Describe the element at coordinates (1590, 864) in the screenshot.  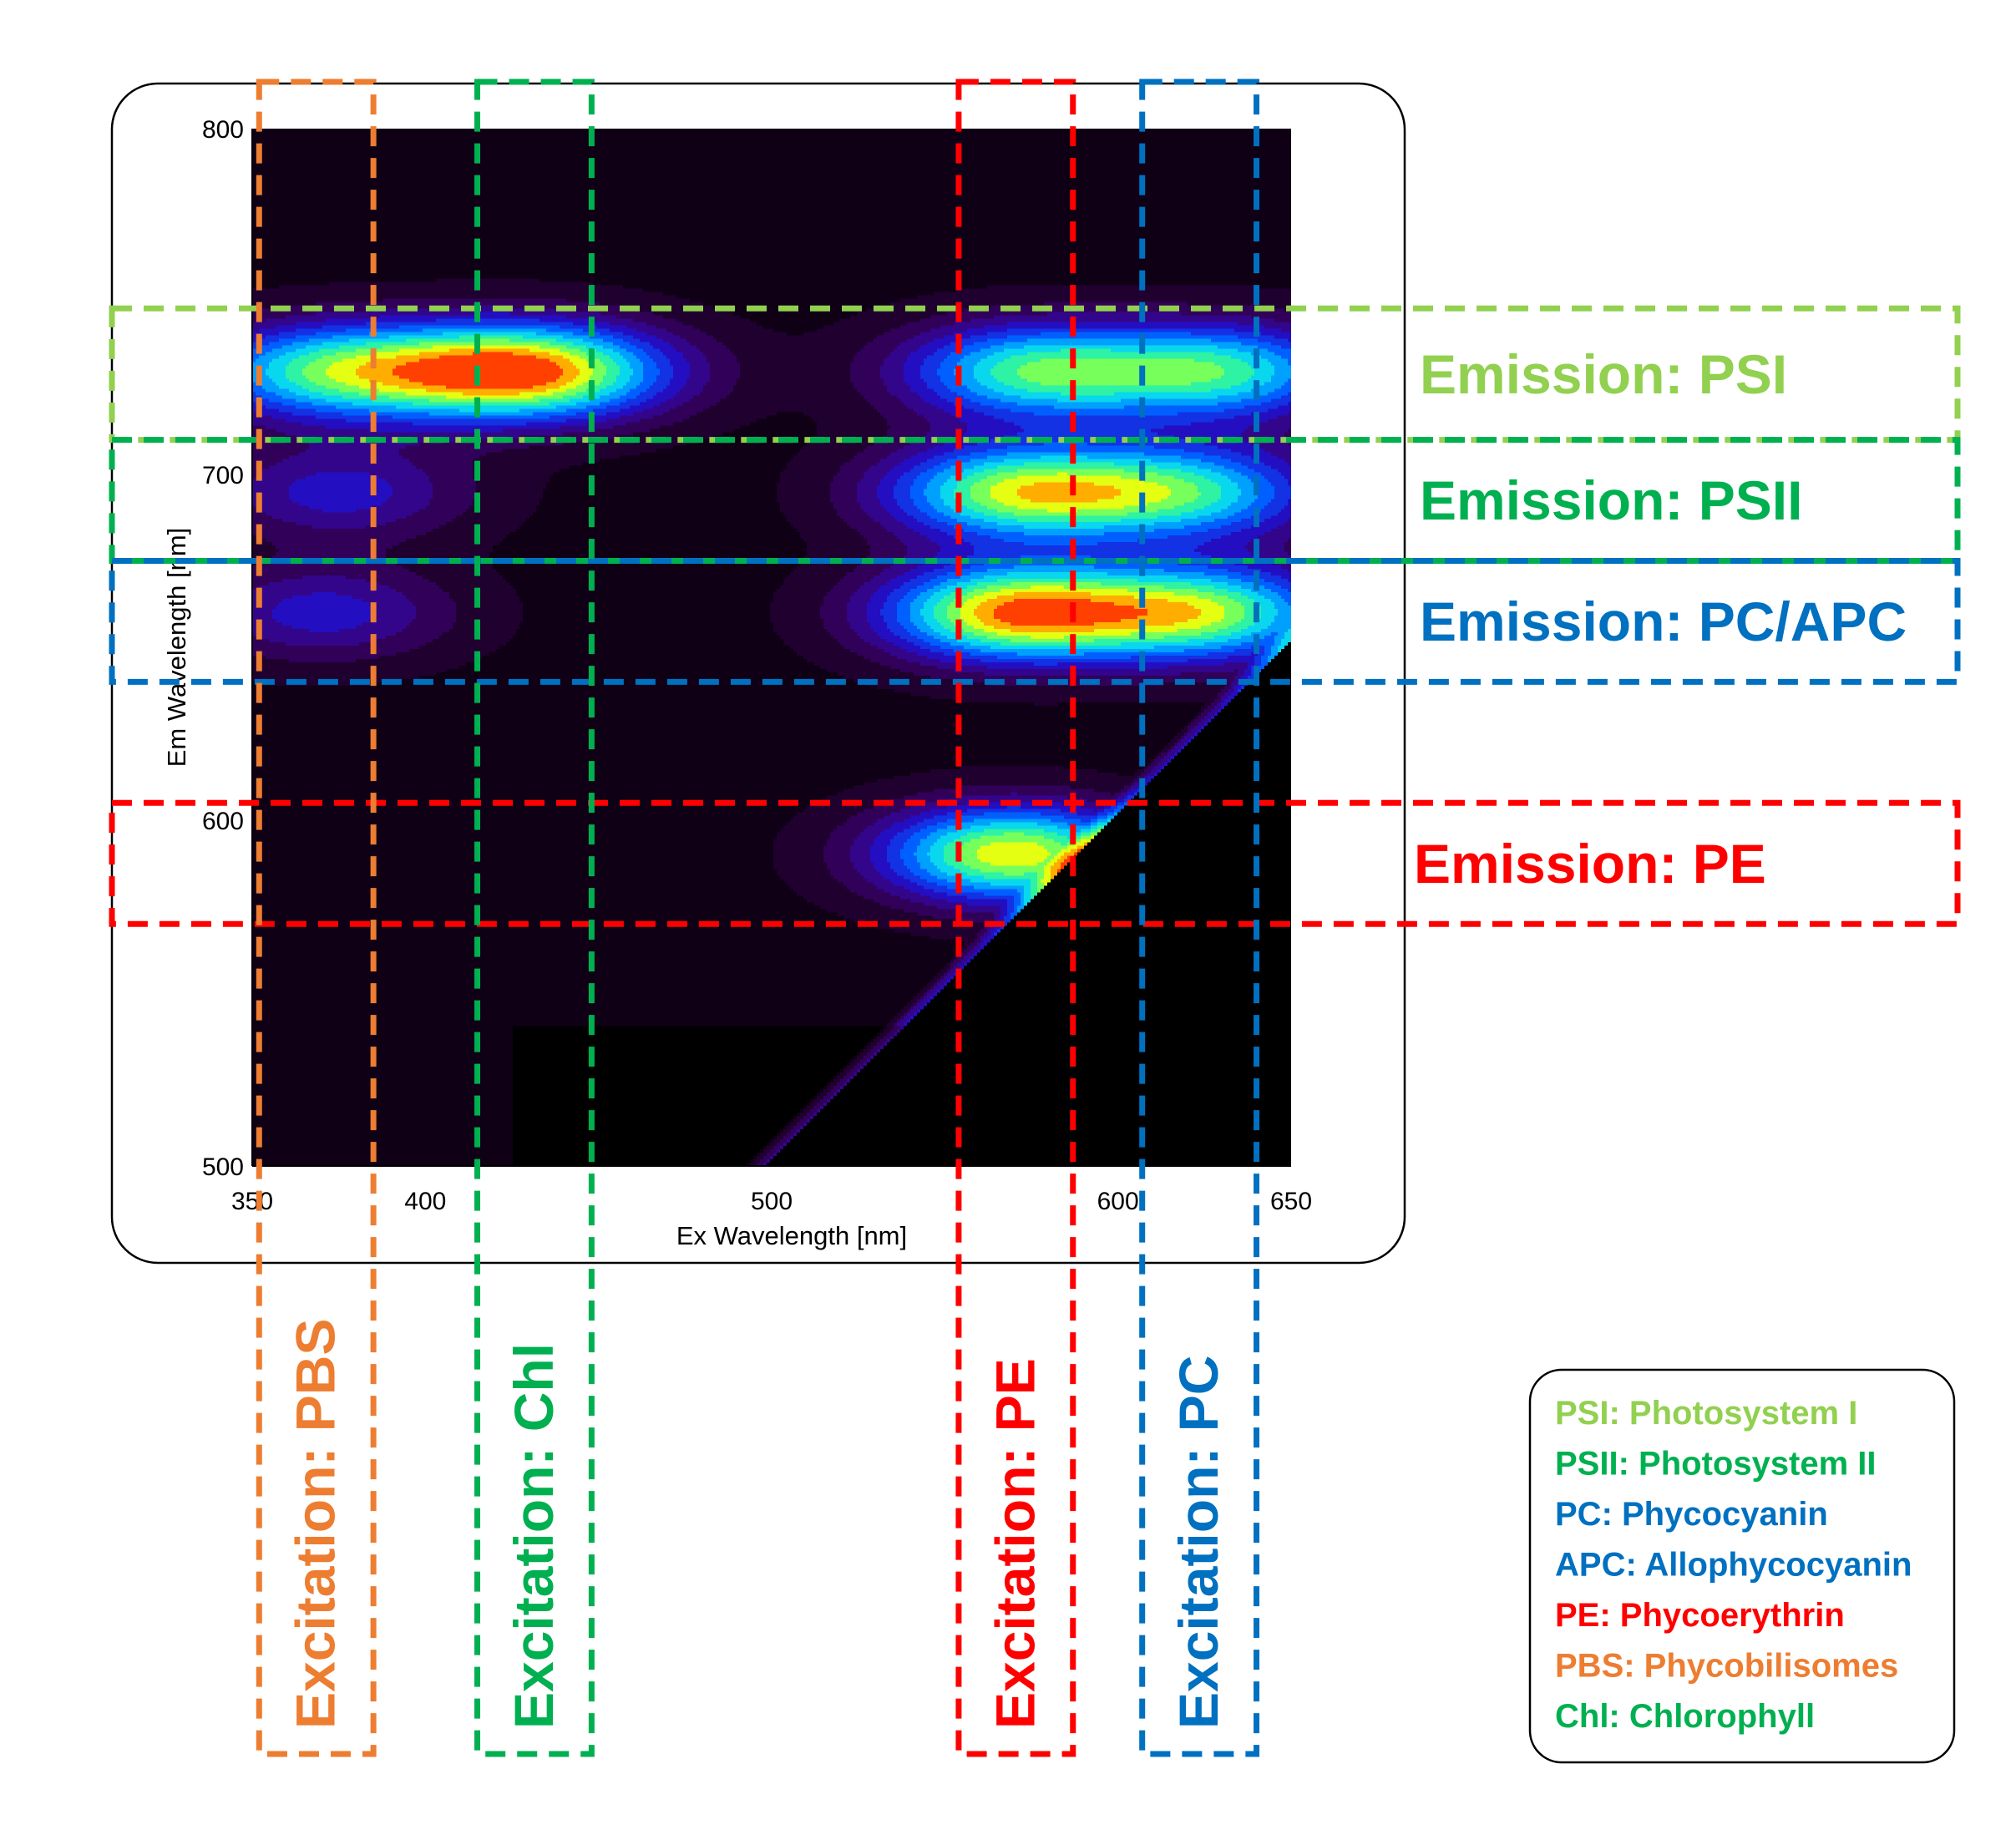
I see `emission-band-label: Emission: PE` at that location.